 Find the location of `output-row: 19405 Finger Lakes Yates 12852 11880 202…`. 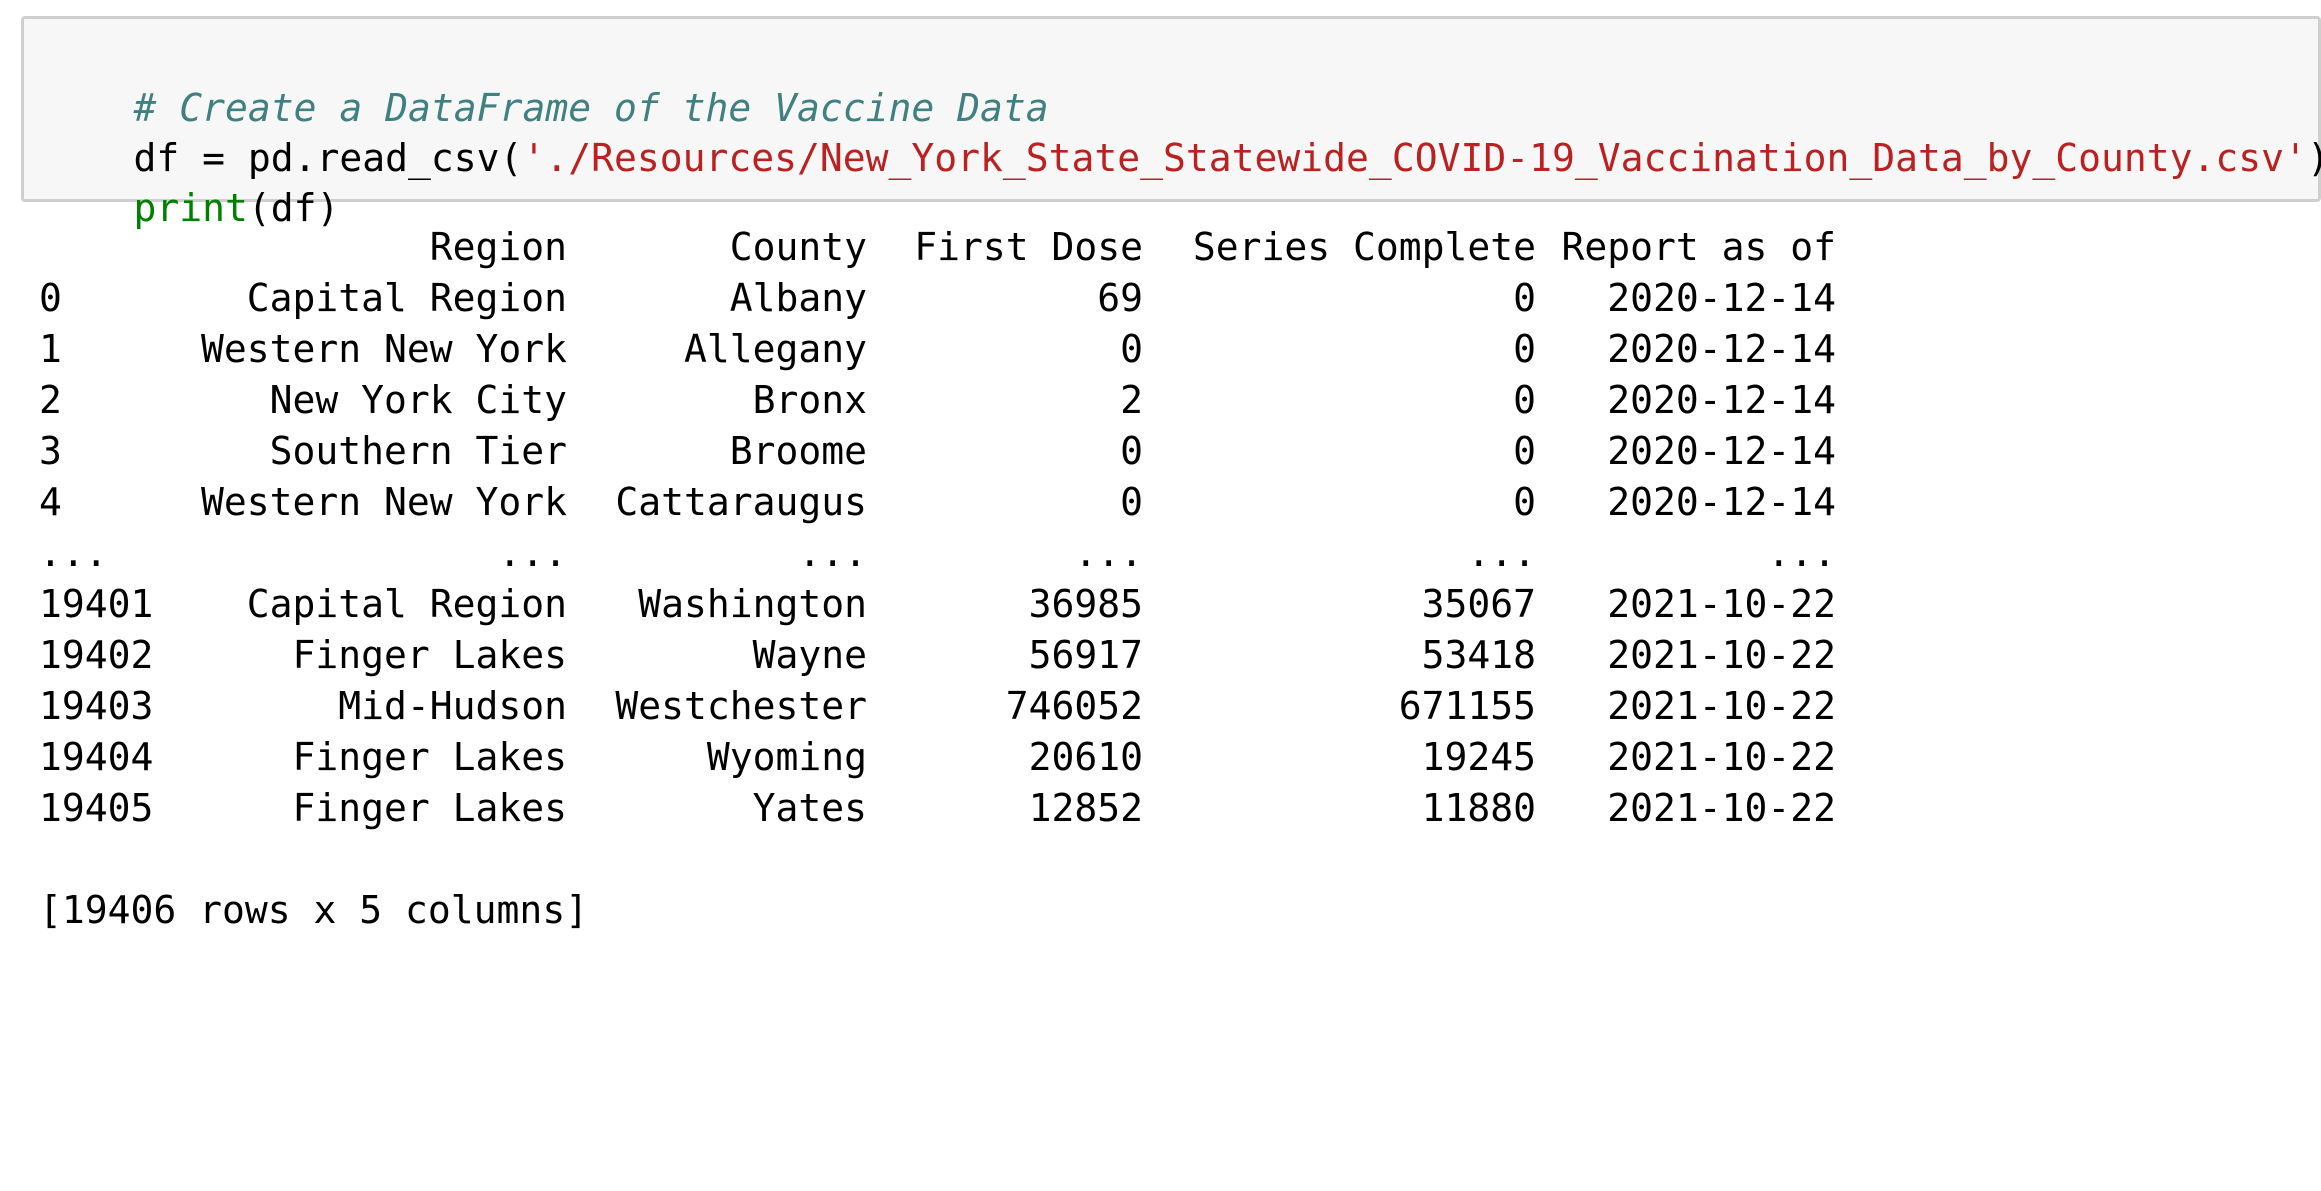

output-row: 19405 Finger Lakes Yates 12852 11880 202… is located at coordinates (959, 808).